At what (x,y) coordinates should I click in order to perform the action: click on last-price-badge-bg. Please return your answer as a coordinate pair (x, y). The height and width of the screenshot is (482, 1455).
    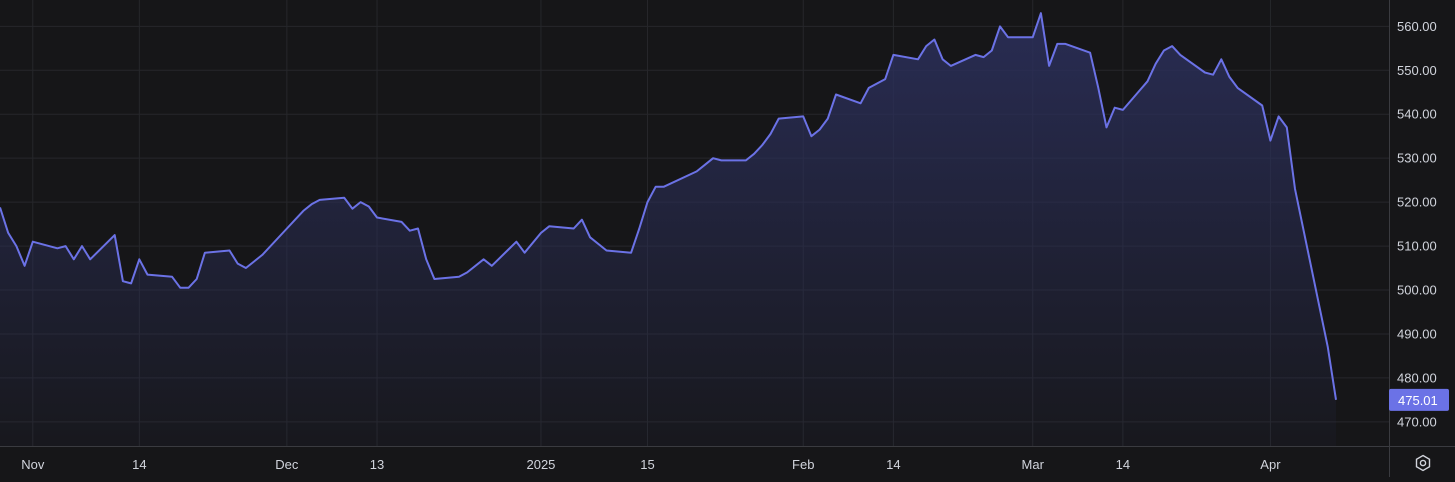
    Looking at the image, I should click on (1419, 399).